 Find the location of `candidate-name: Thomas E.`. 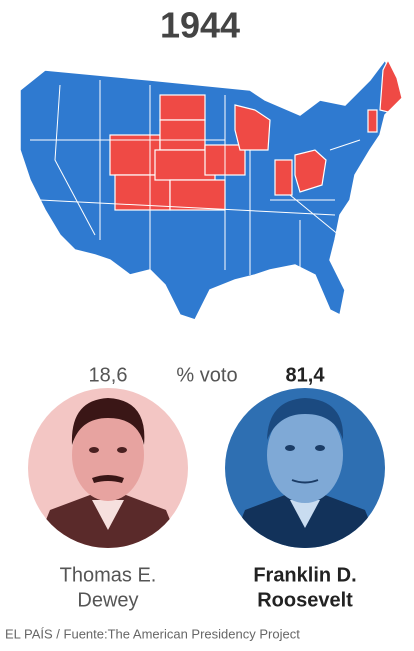

candidate-name: Thomas E. is located at coordinates (108, 575).